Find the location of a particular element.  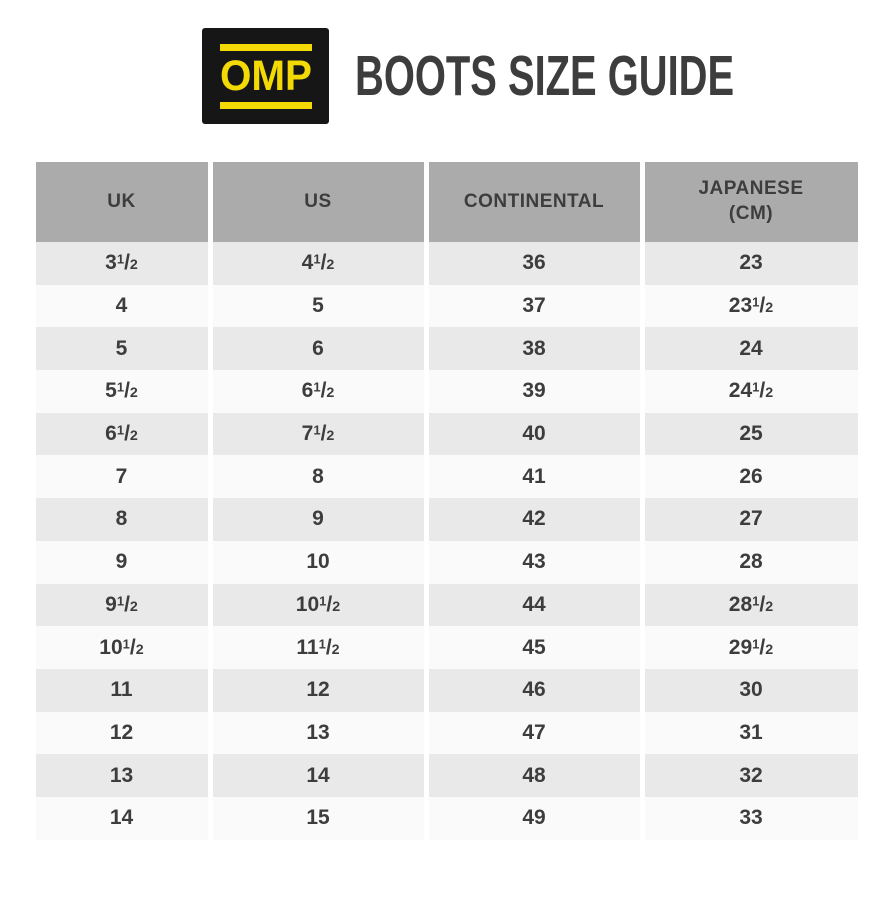

page-title: BOOTS SIZE GUIDE is located at coordinates (545, 75).